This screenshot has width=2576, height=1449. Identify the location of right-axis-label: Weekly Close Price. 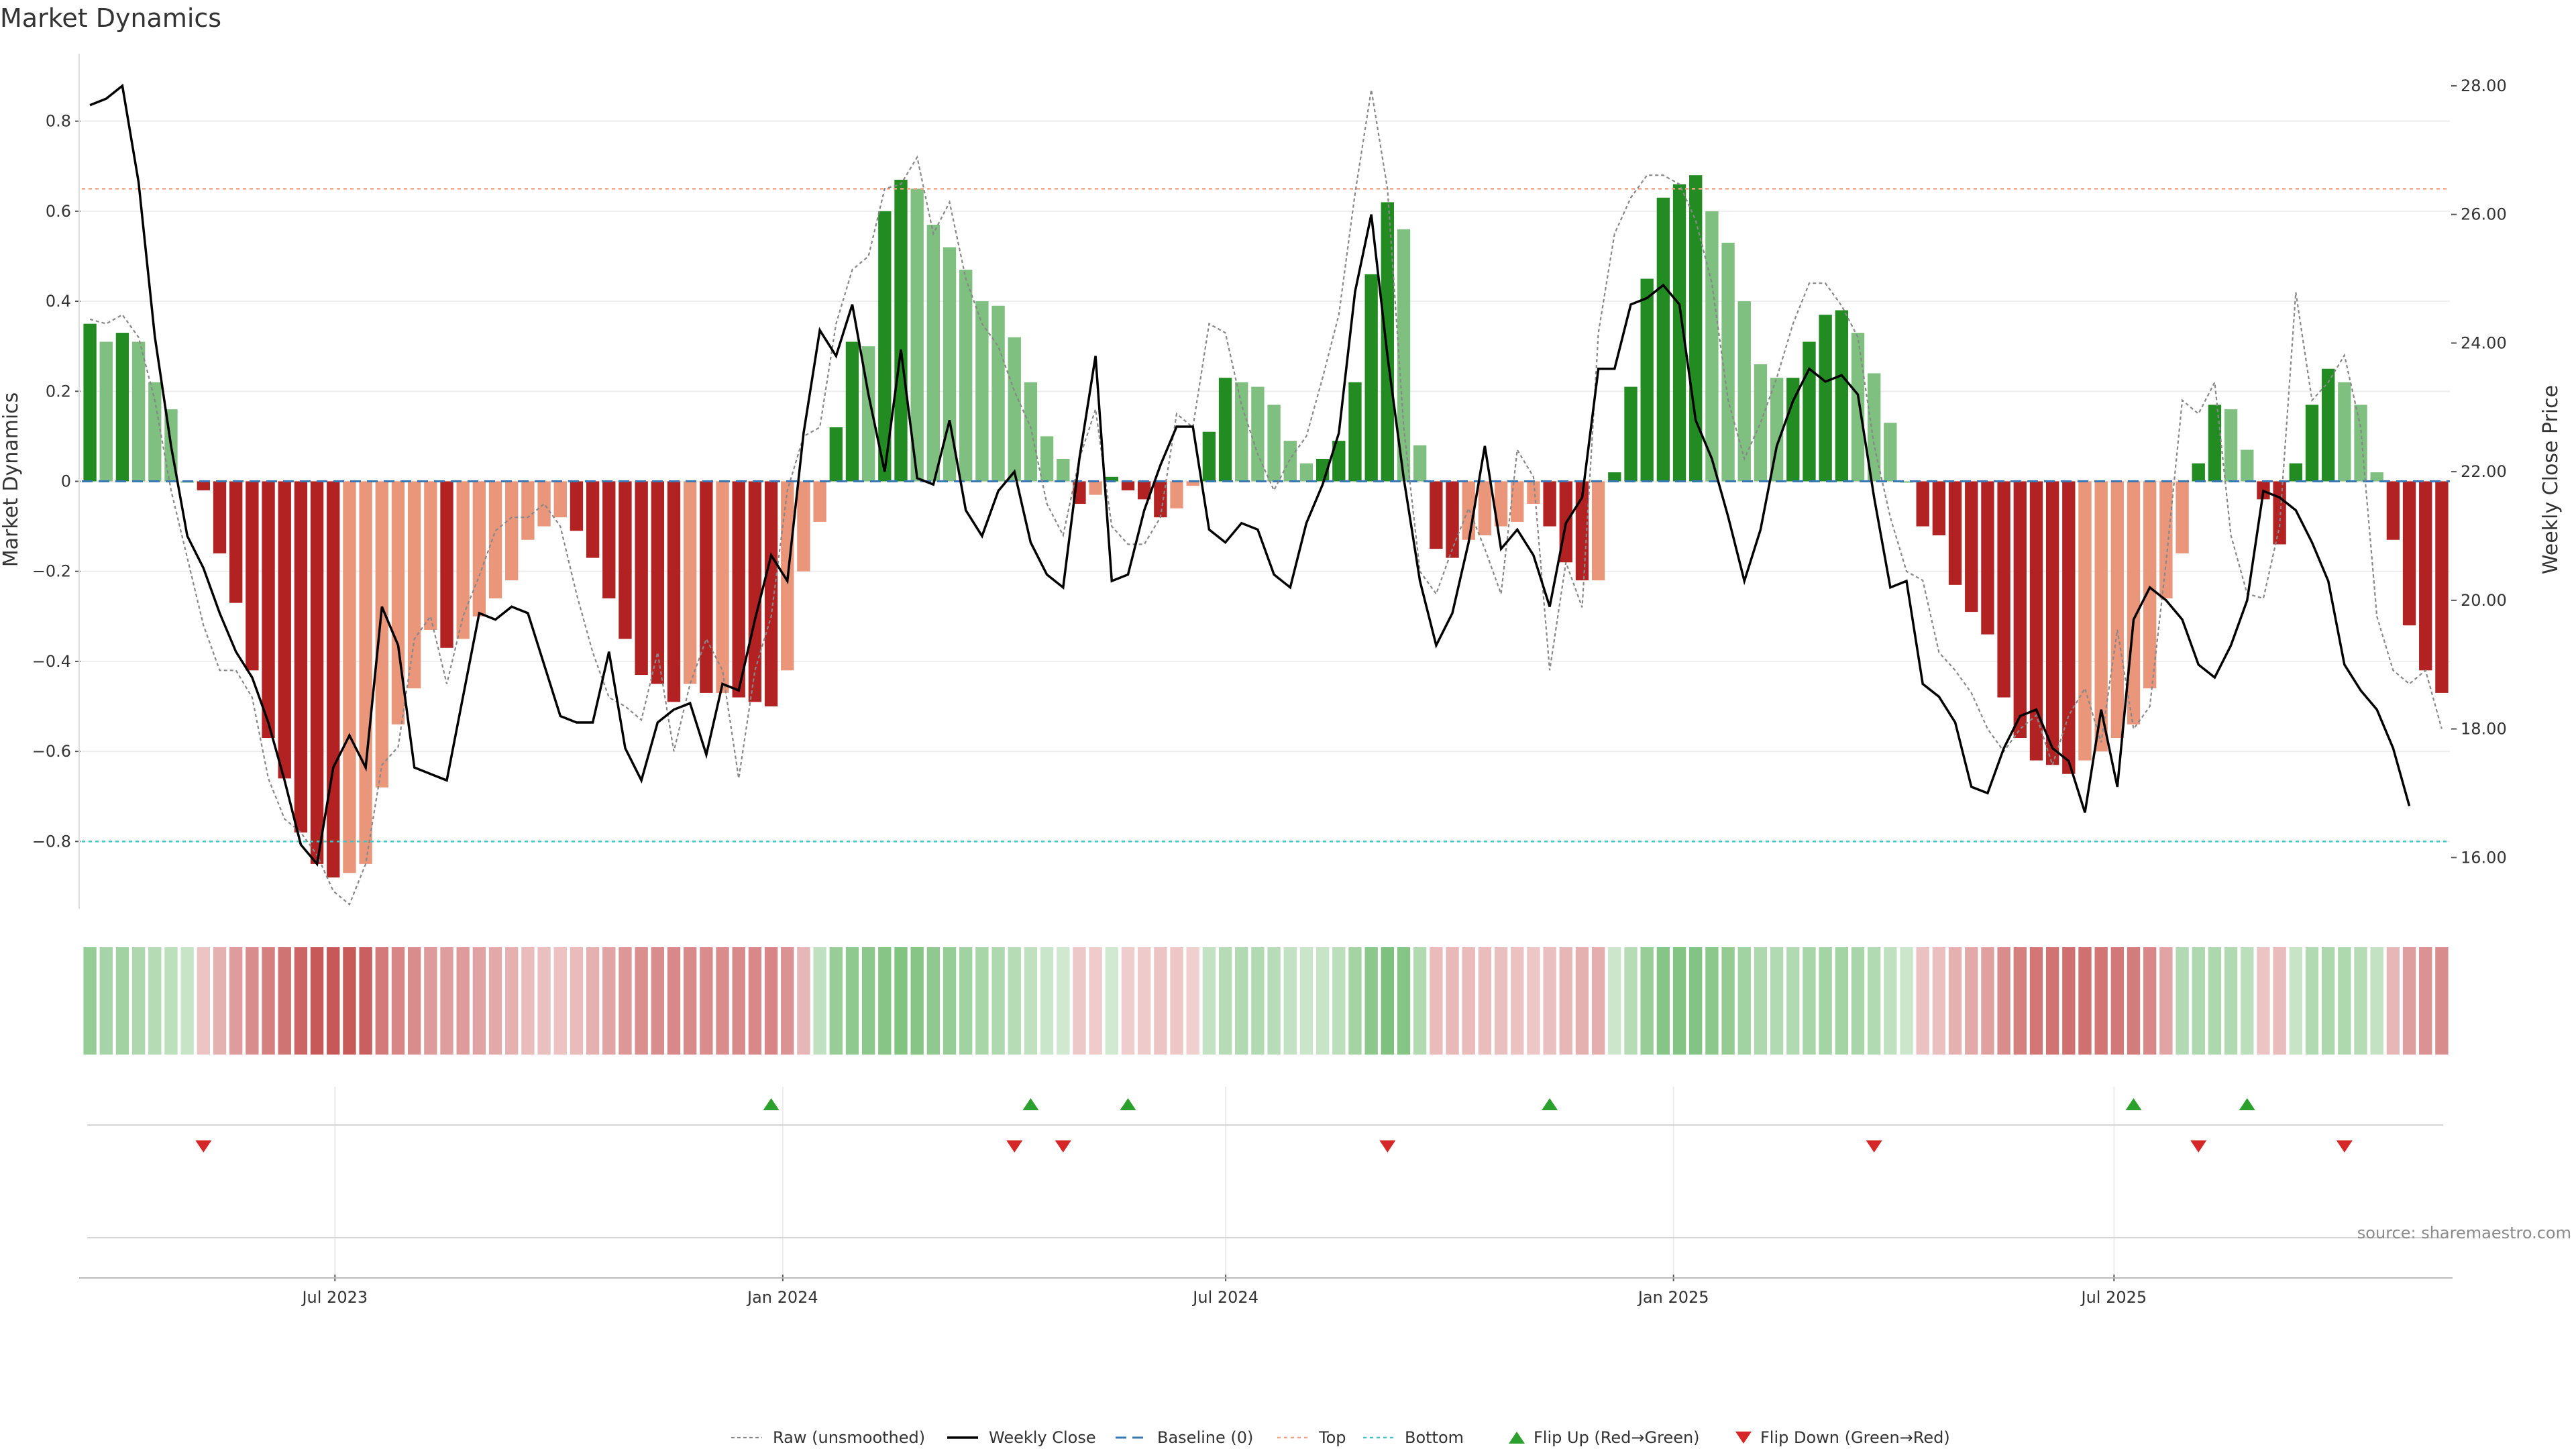
(2551, 479).